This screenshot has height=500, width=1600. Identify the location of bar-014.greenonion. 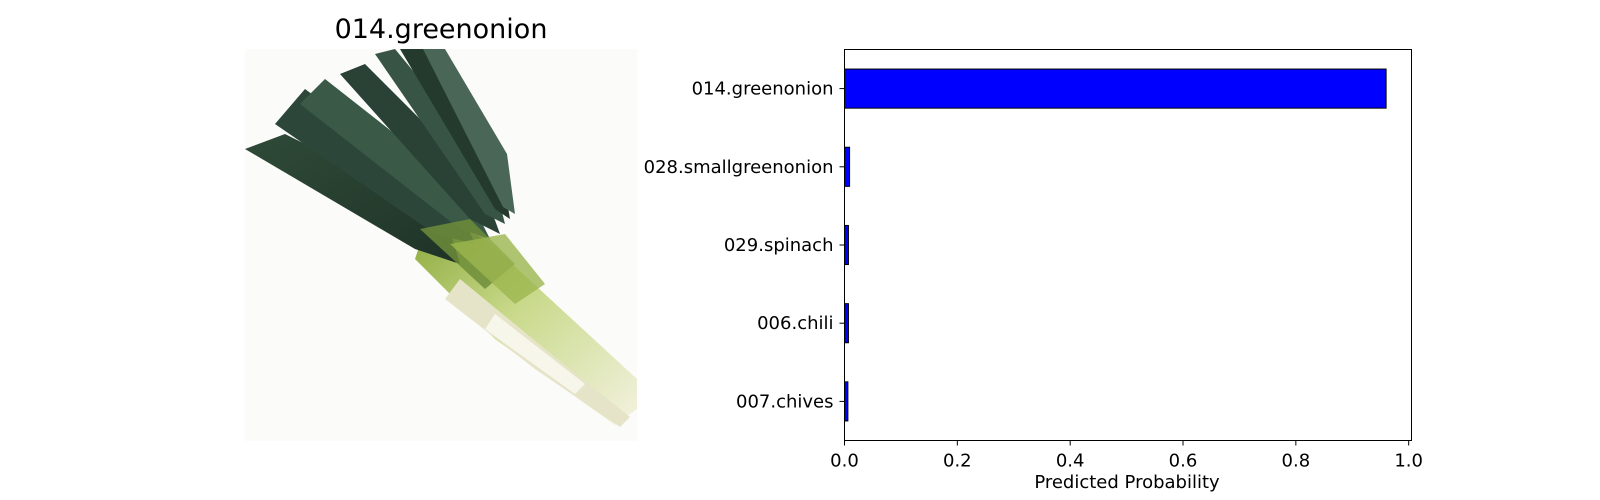
(1115, 88).